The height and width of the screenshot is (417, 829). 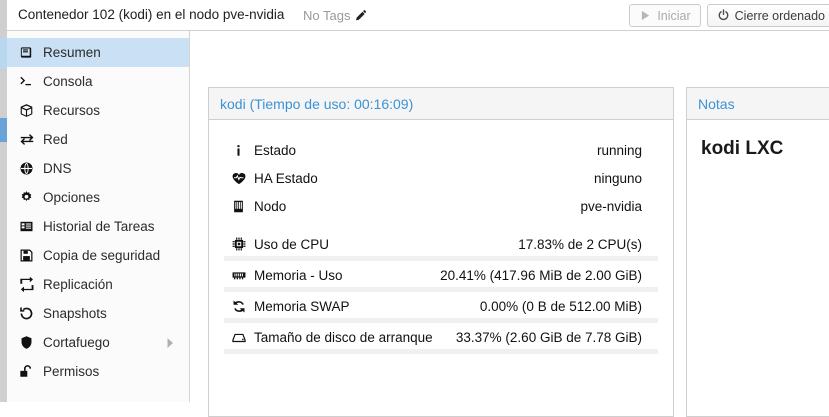 I want to click on status-row-left: Tamaño de disco de arranque, so click(x=332, y=337).